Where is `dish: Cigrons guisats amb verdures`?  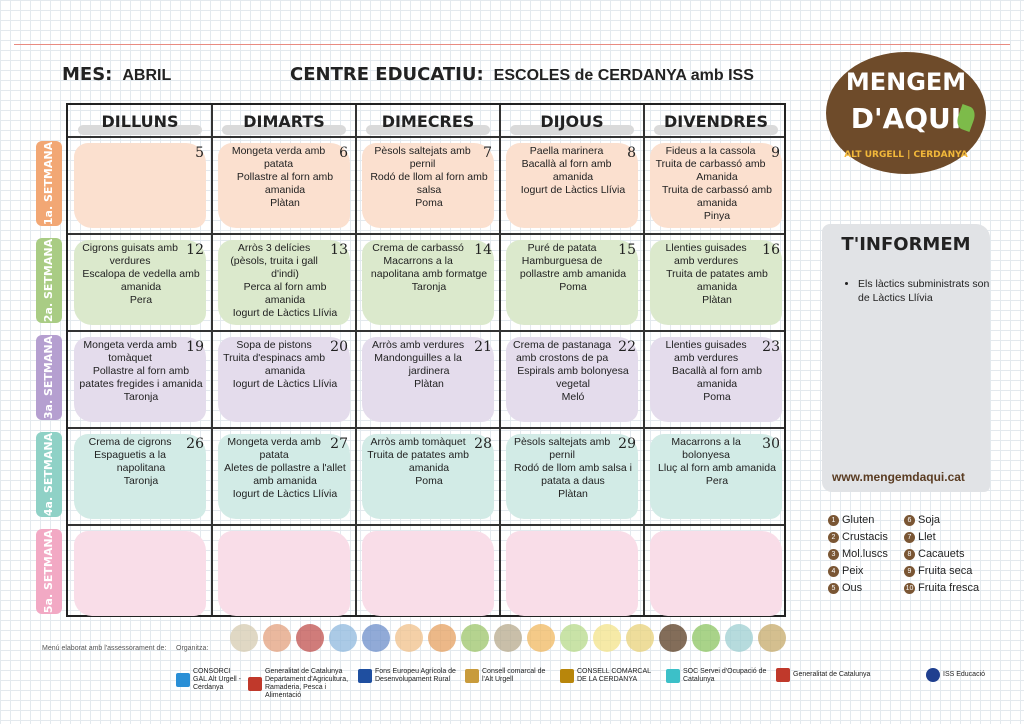 dish: Cigrons guisats amb verdures is located at coordinates (130, 254).